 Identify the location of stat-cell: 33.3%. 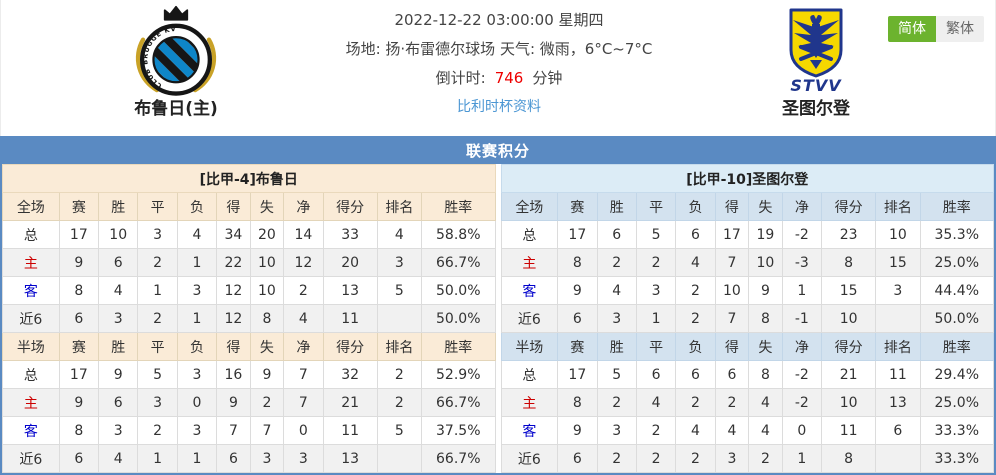
(957, 430).